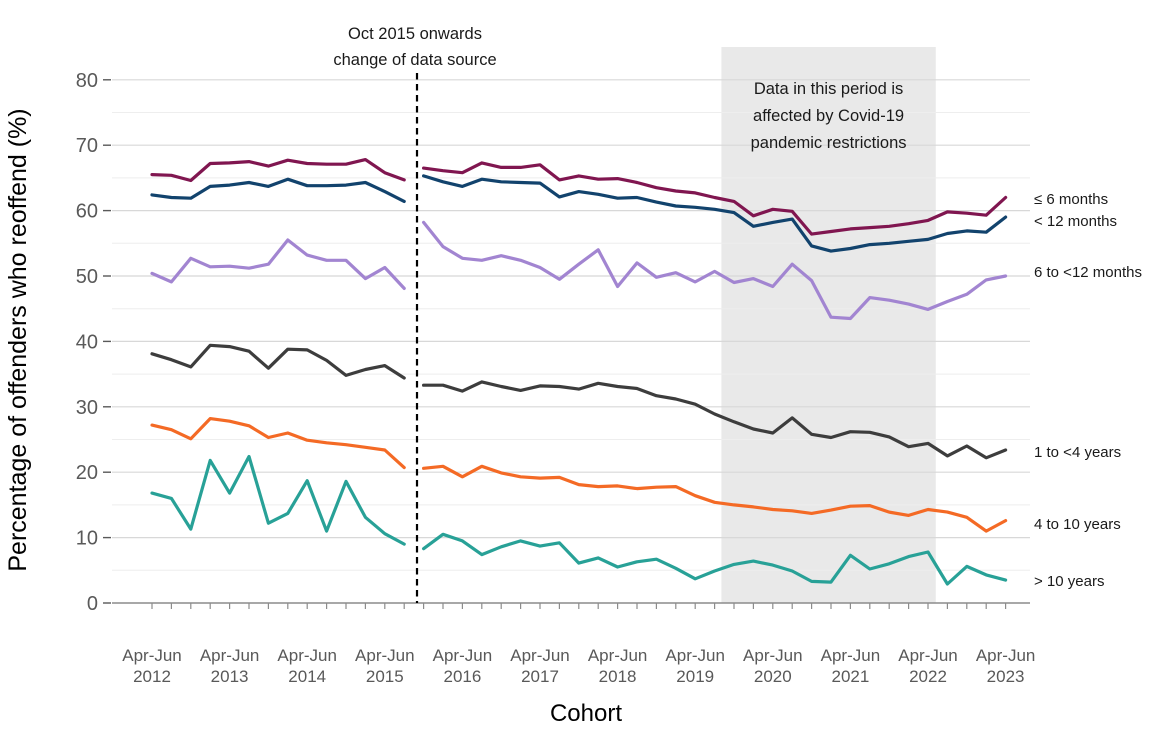 The image size is (1152, 729). I want to click on covid-annotation-line: affected by Covid-19, so click(828, 116).